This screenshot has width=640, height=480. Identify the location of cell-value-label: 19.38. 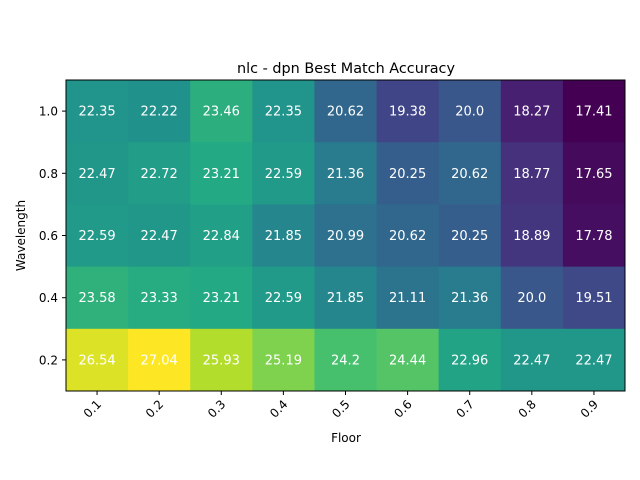
(407, 112).